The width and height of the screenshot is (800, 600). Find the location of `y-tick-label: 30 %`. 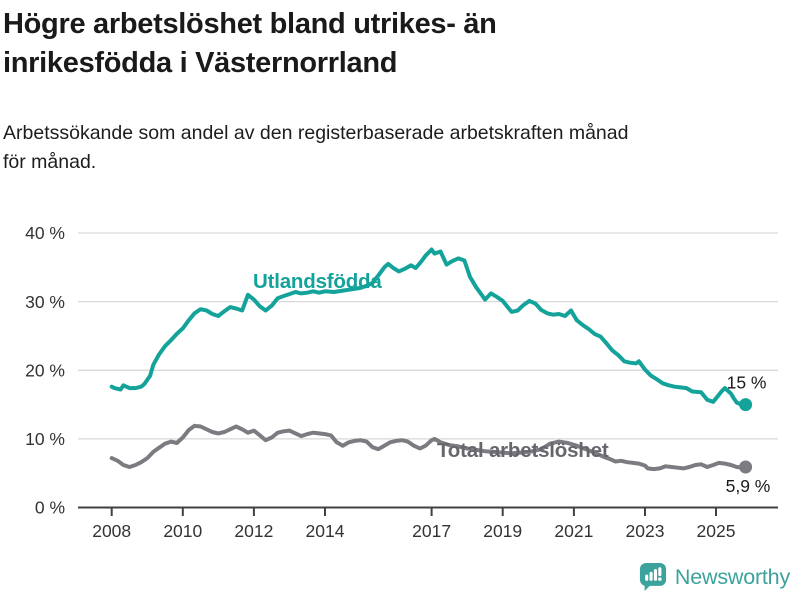

y-tick-label: 30 % is located at coordinates (45, 302).